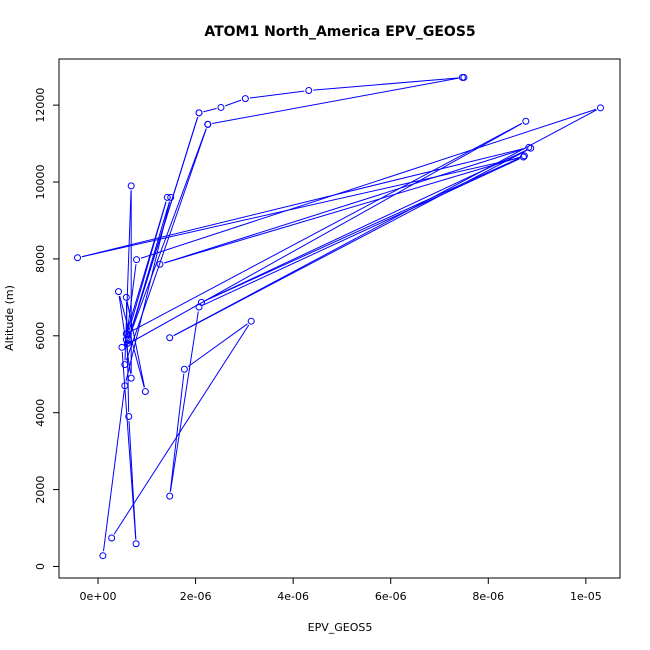 The width and height of the screenshot is (650, 650). I want to click on x-tick-label: 4e-06, so click(293, 596).